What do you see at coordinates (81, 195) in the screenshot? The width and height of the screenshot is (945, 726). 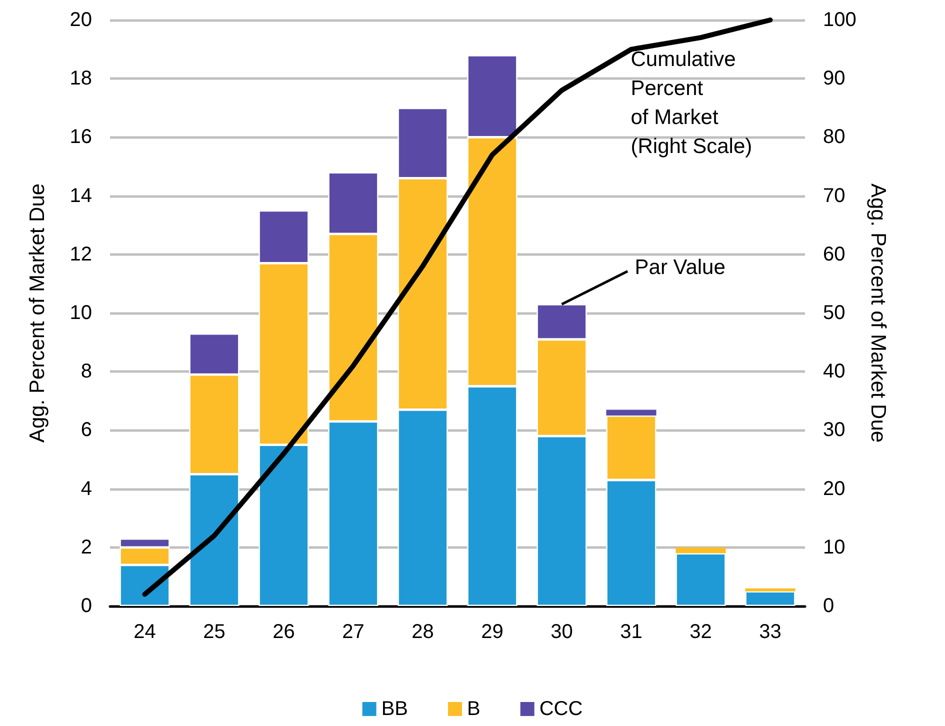 I see `y-tick-label: 14` at bounding box center [81, 195].